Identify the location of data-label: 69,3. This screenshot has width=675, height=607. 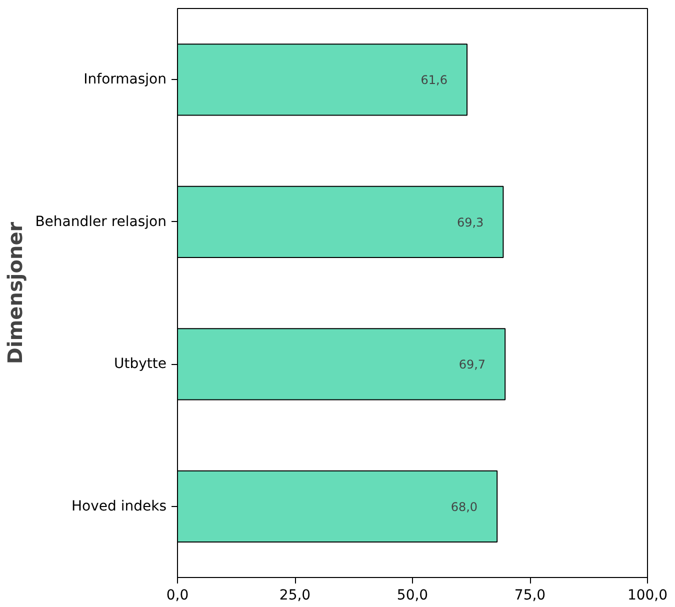
(470, 222).